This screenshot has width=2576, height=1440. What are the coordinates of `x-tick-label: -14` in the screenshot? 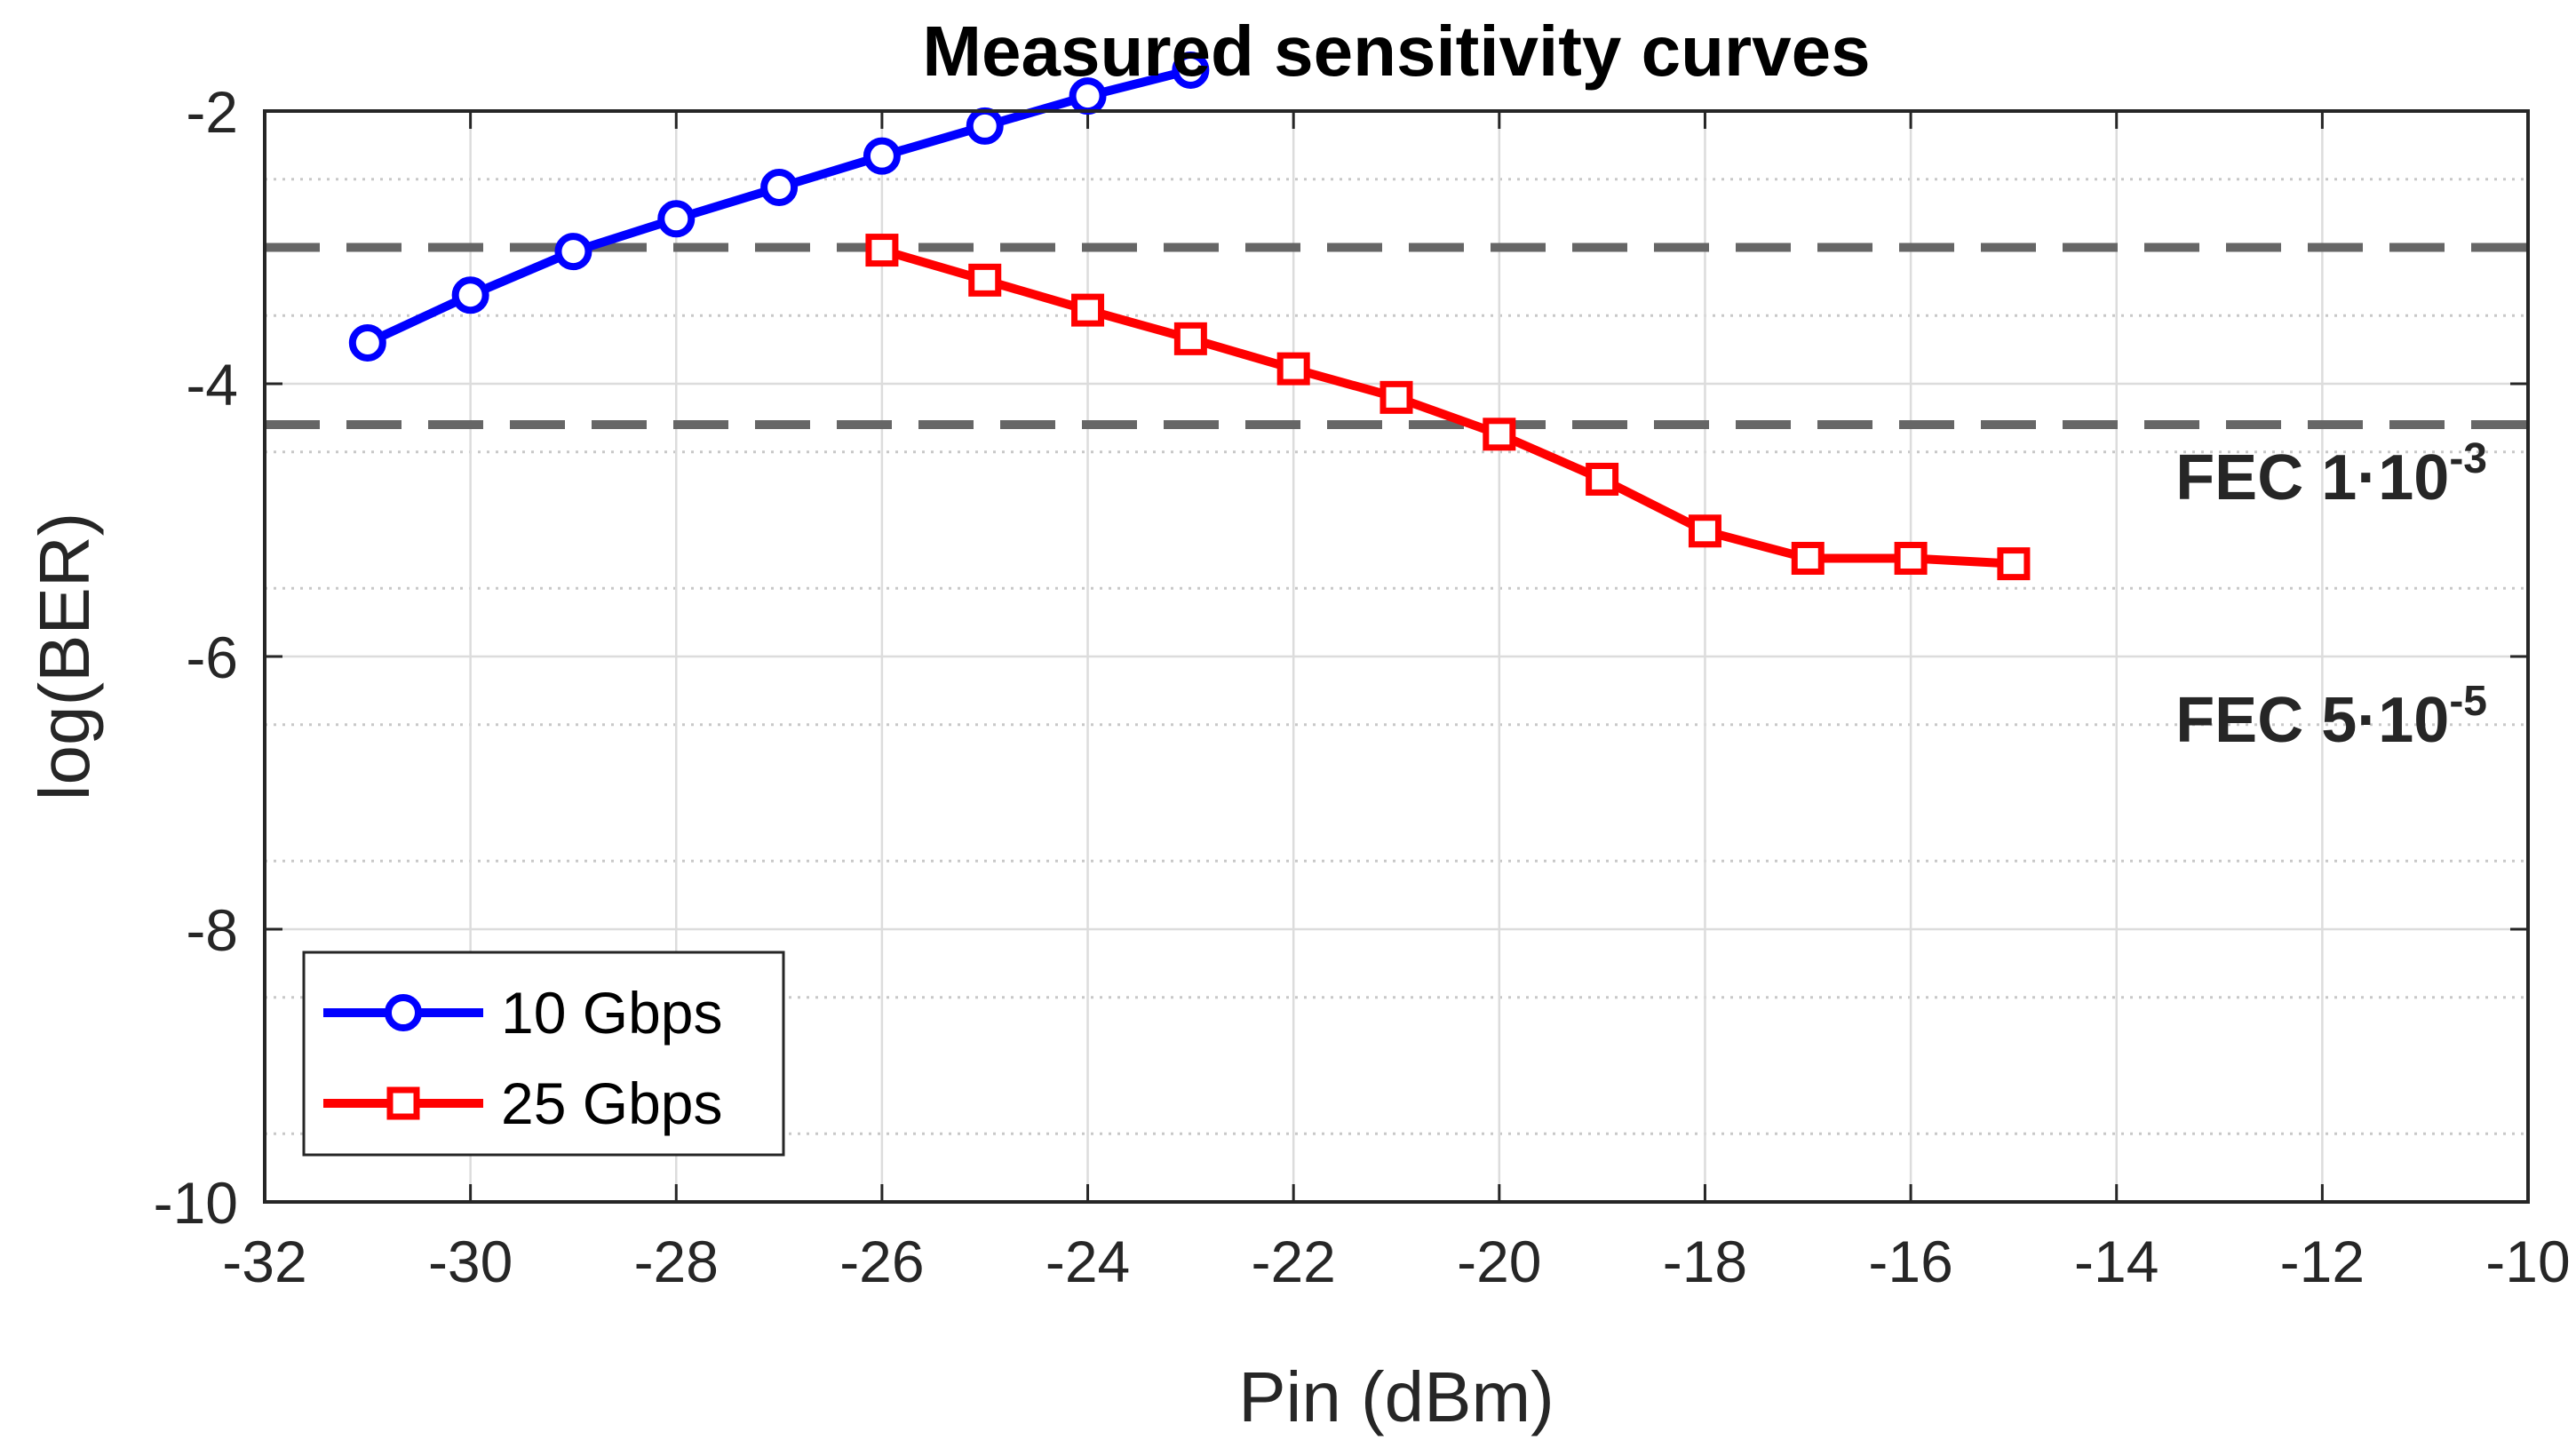 It's located at (2116, 1262).